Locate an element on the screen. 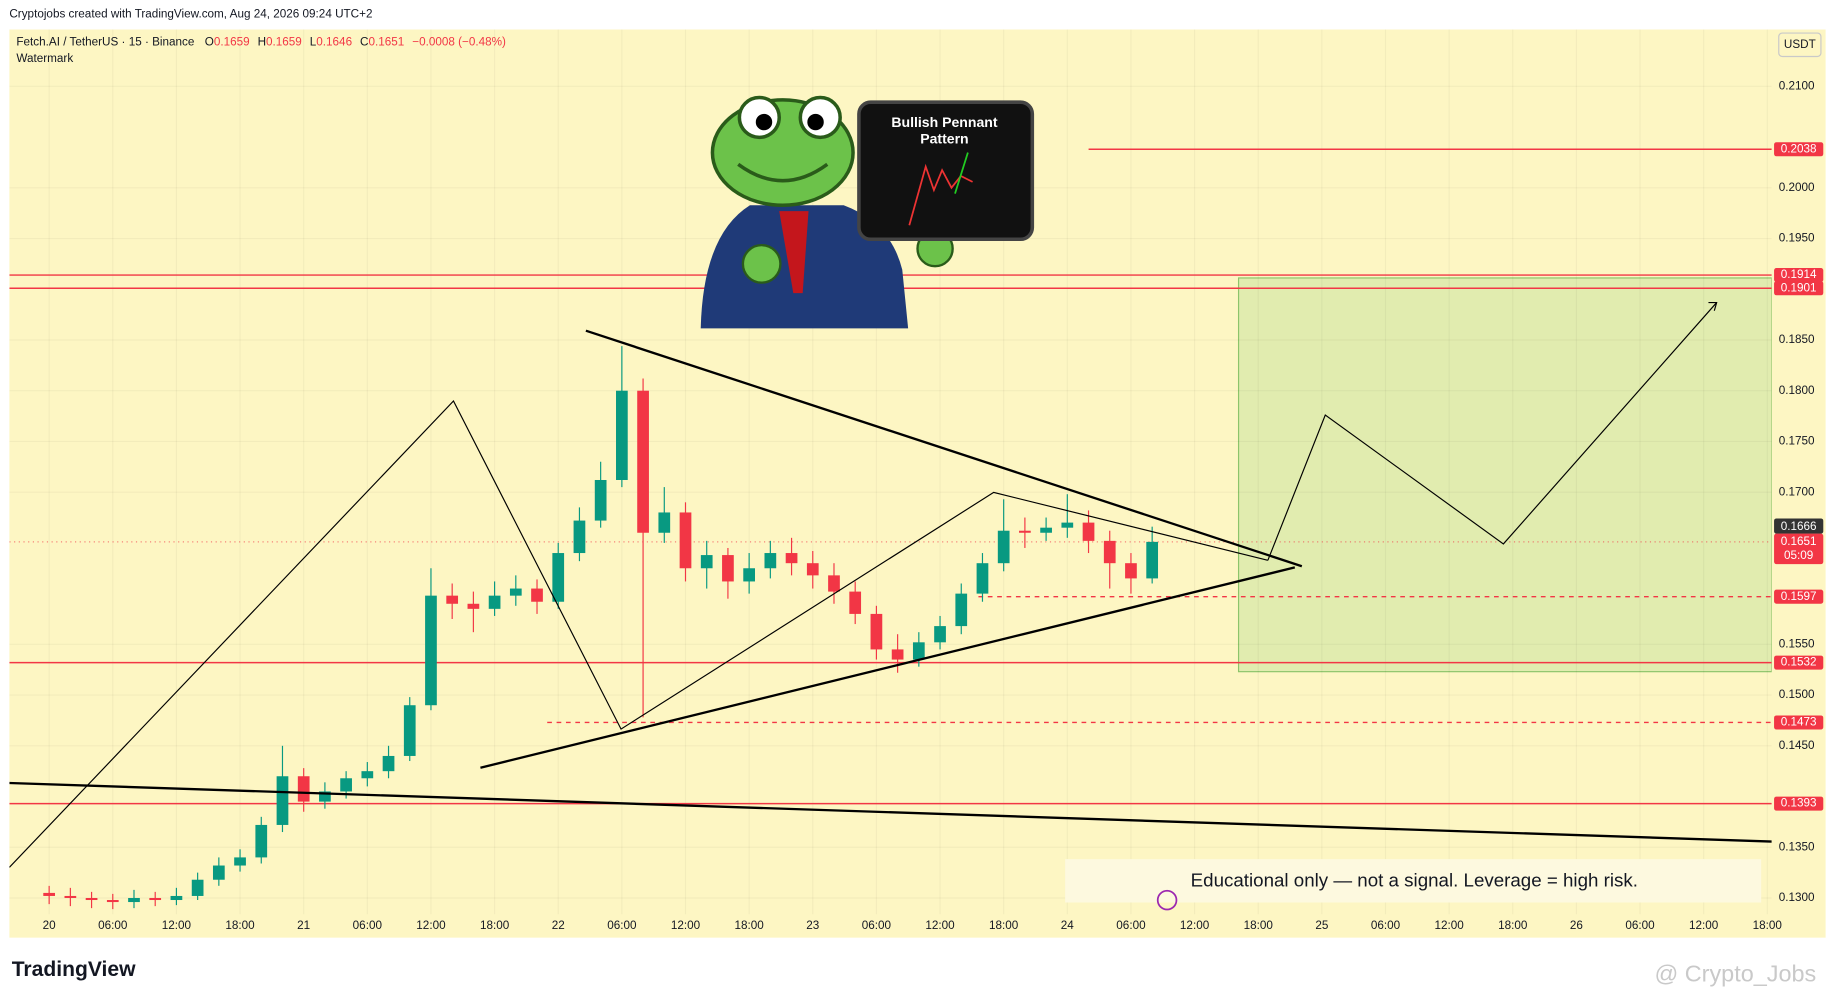  x-tick-label: 25 is located at coordinates (1322, 925).